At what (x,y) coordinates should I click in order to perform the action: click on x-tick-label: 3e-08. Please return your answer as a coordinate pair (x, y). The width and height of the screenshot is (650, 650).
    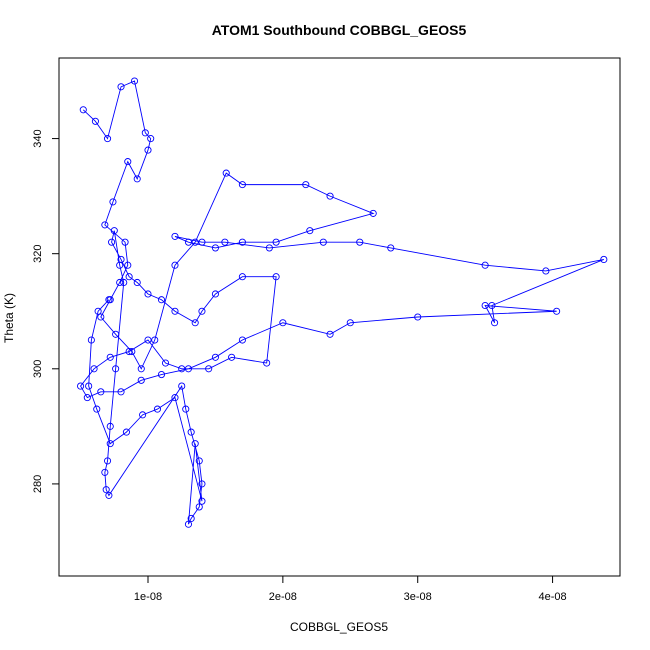
    Looking at the image, I should click on (418, 597).